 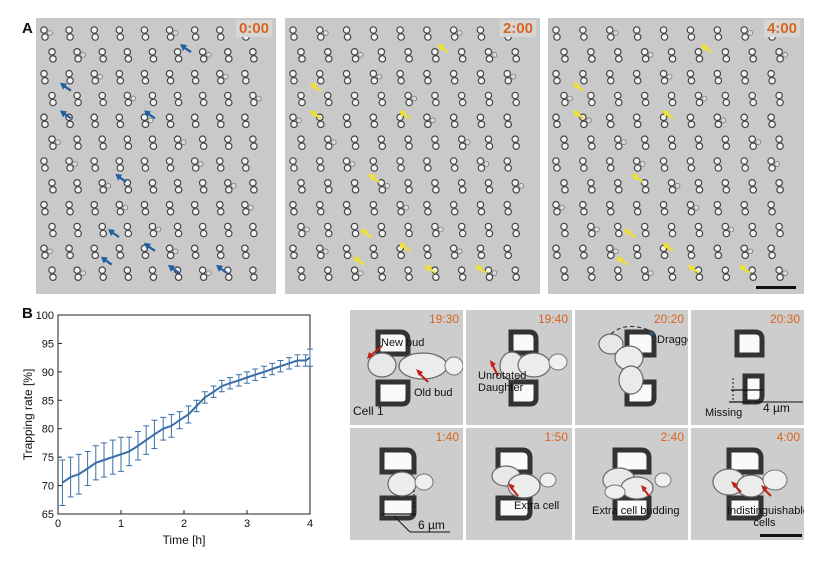 What do you see at coordinates (48, 487) in the screenshot?
I see `y-tick-label: 70` at bounding box center [48, 487].